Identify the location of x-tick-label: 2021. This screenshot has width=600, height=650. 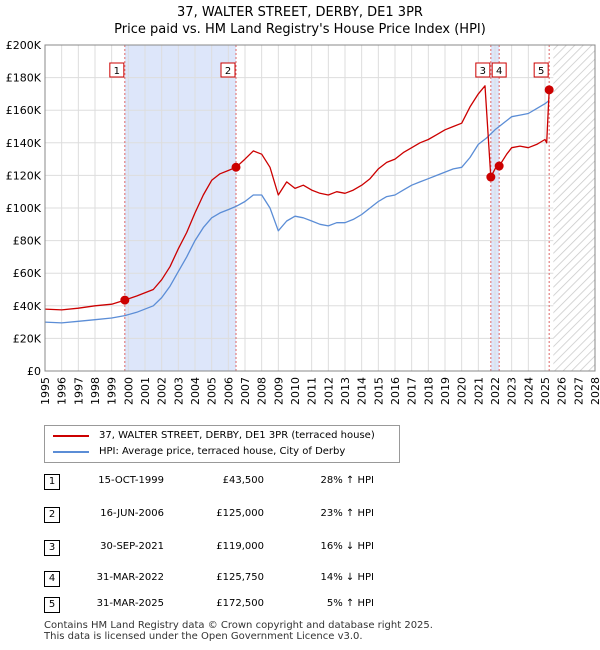
(478, 391).